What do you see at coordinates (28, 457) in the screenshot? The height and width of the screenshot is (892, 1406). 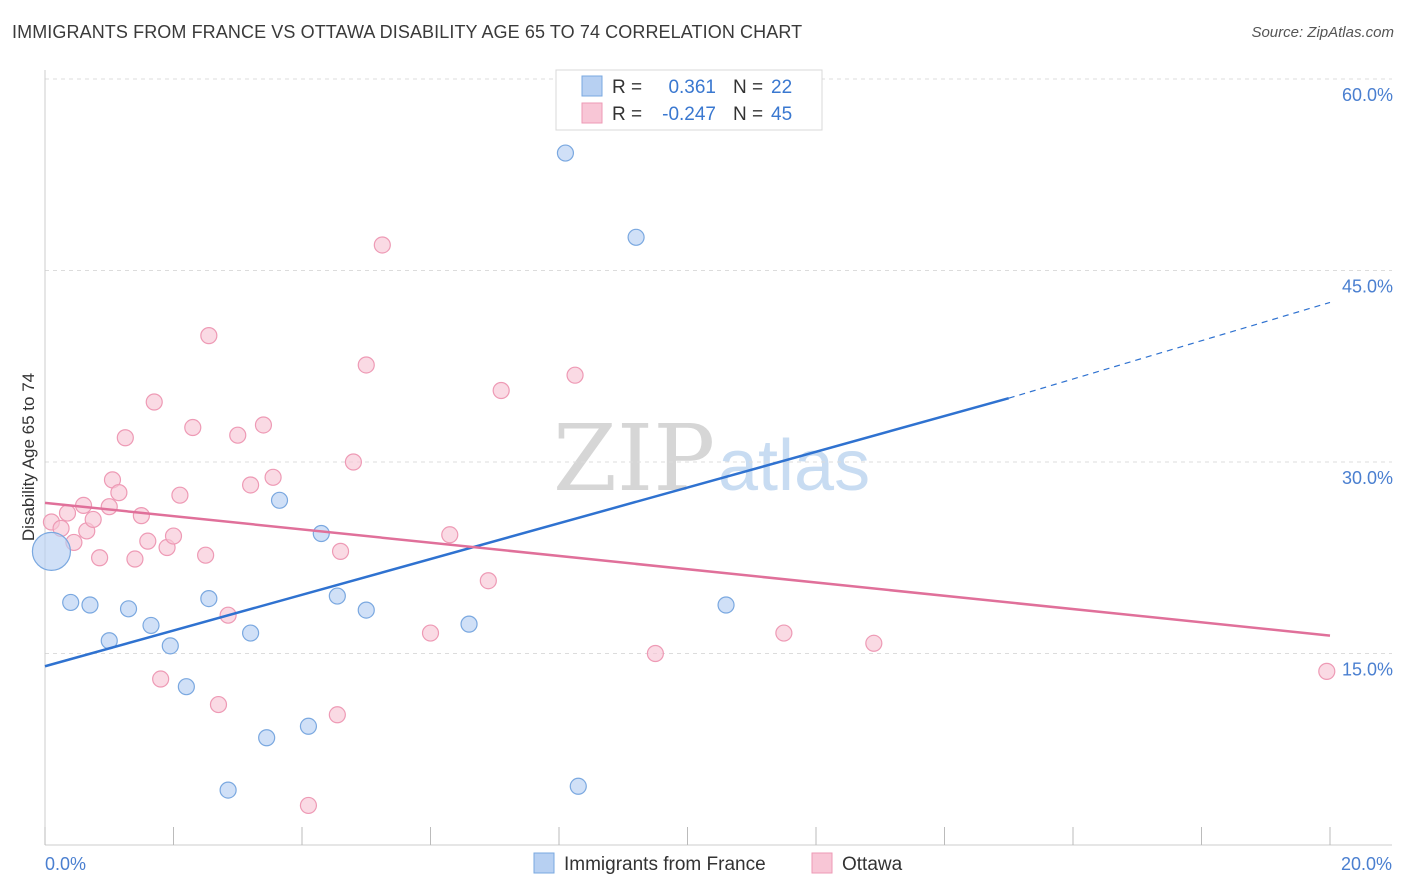 I see `y-axis-label: Disability Age 65 to 74` at bounding box center [28, 457].